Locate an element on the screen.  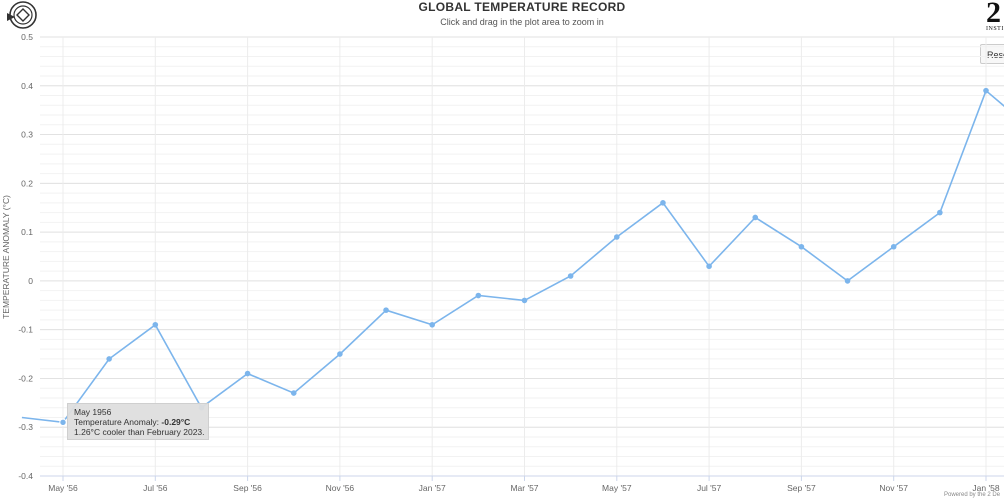
y-tick-label: 0.2 is located at coordinates (27, 183).